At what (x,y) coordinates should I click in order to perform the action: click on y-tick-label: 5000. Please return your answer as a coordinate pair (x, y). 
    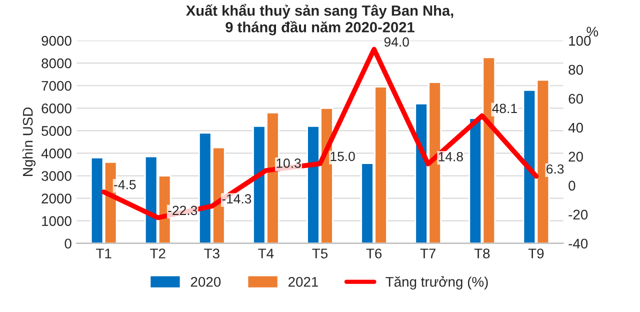
    Looking at the image, I should click on (57, 131).